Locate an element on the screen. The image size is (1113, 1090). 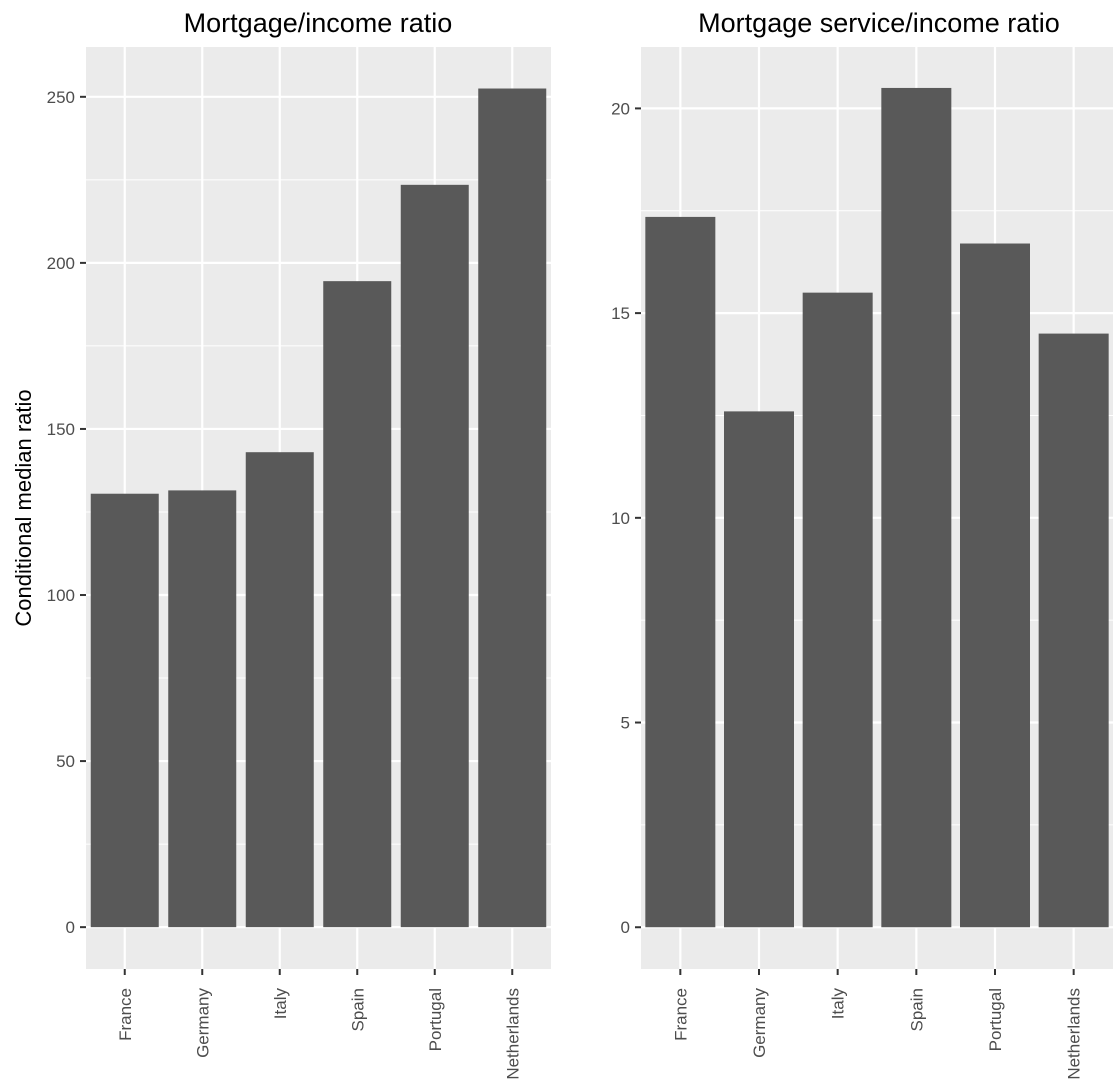
y-tick-label: 250 is located at coordinates (61, 97).